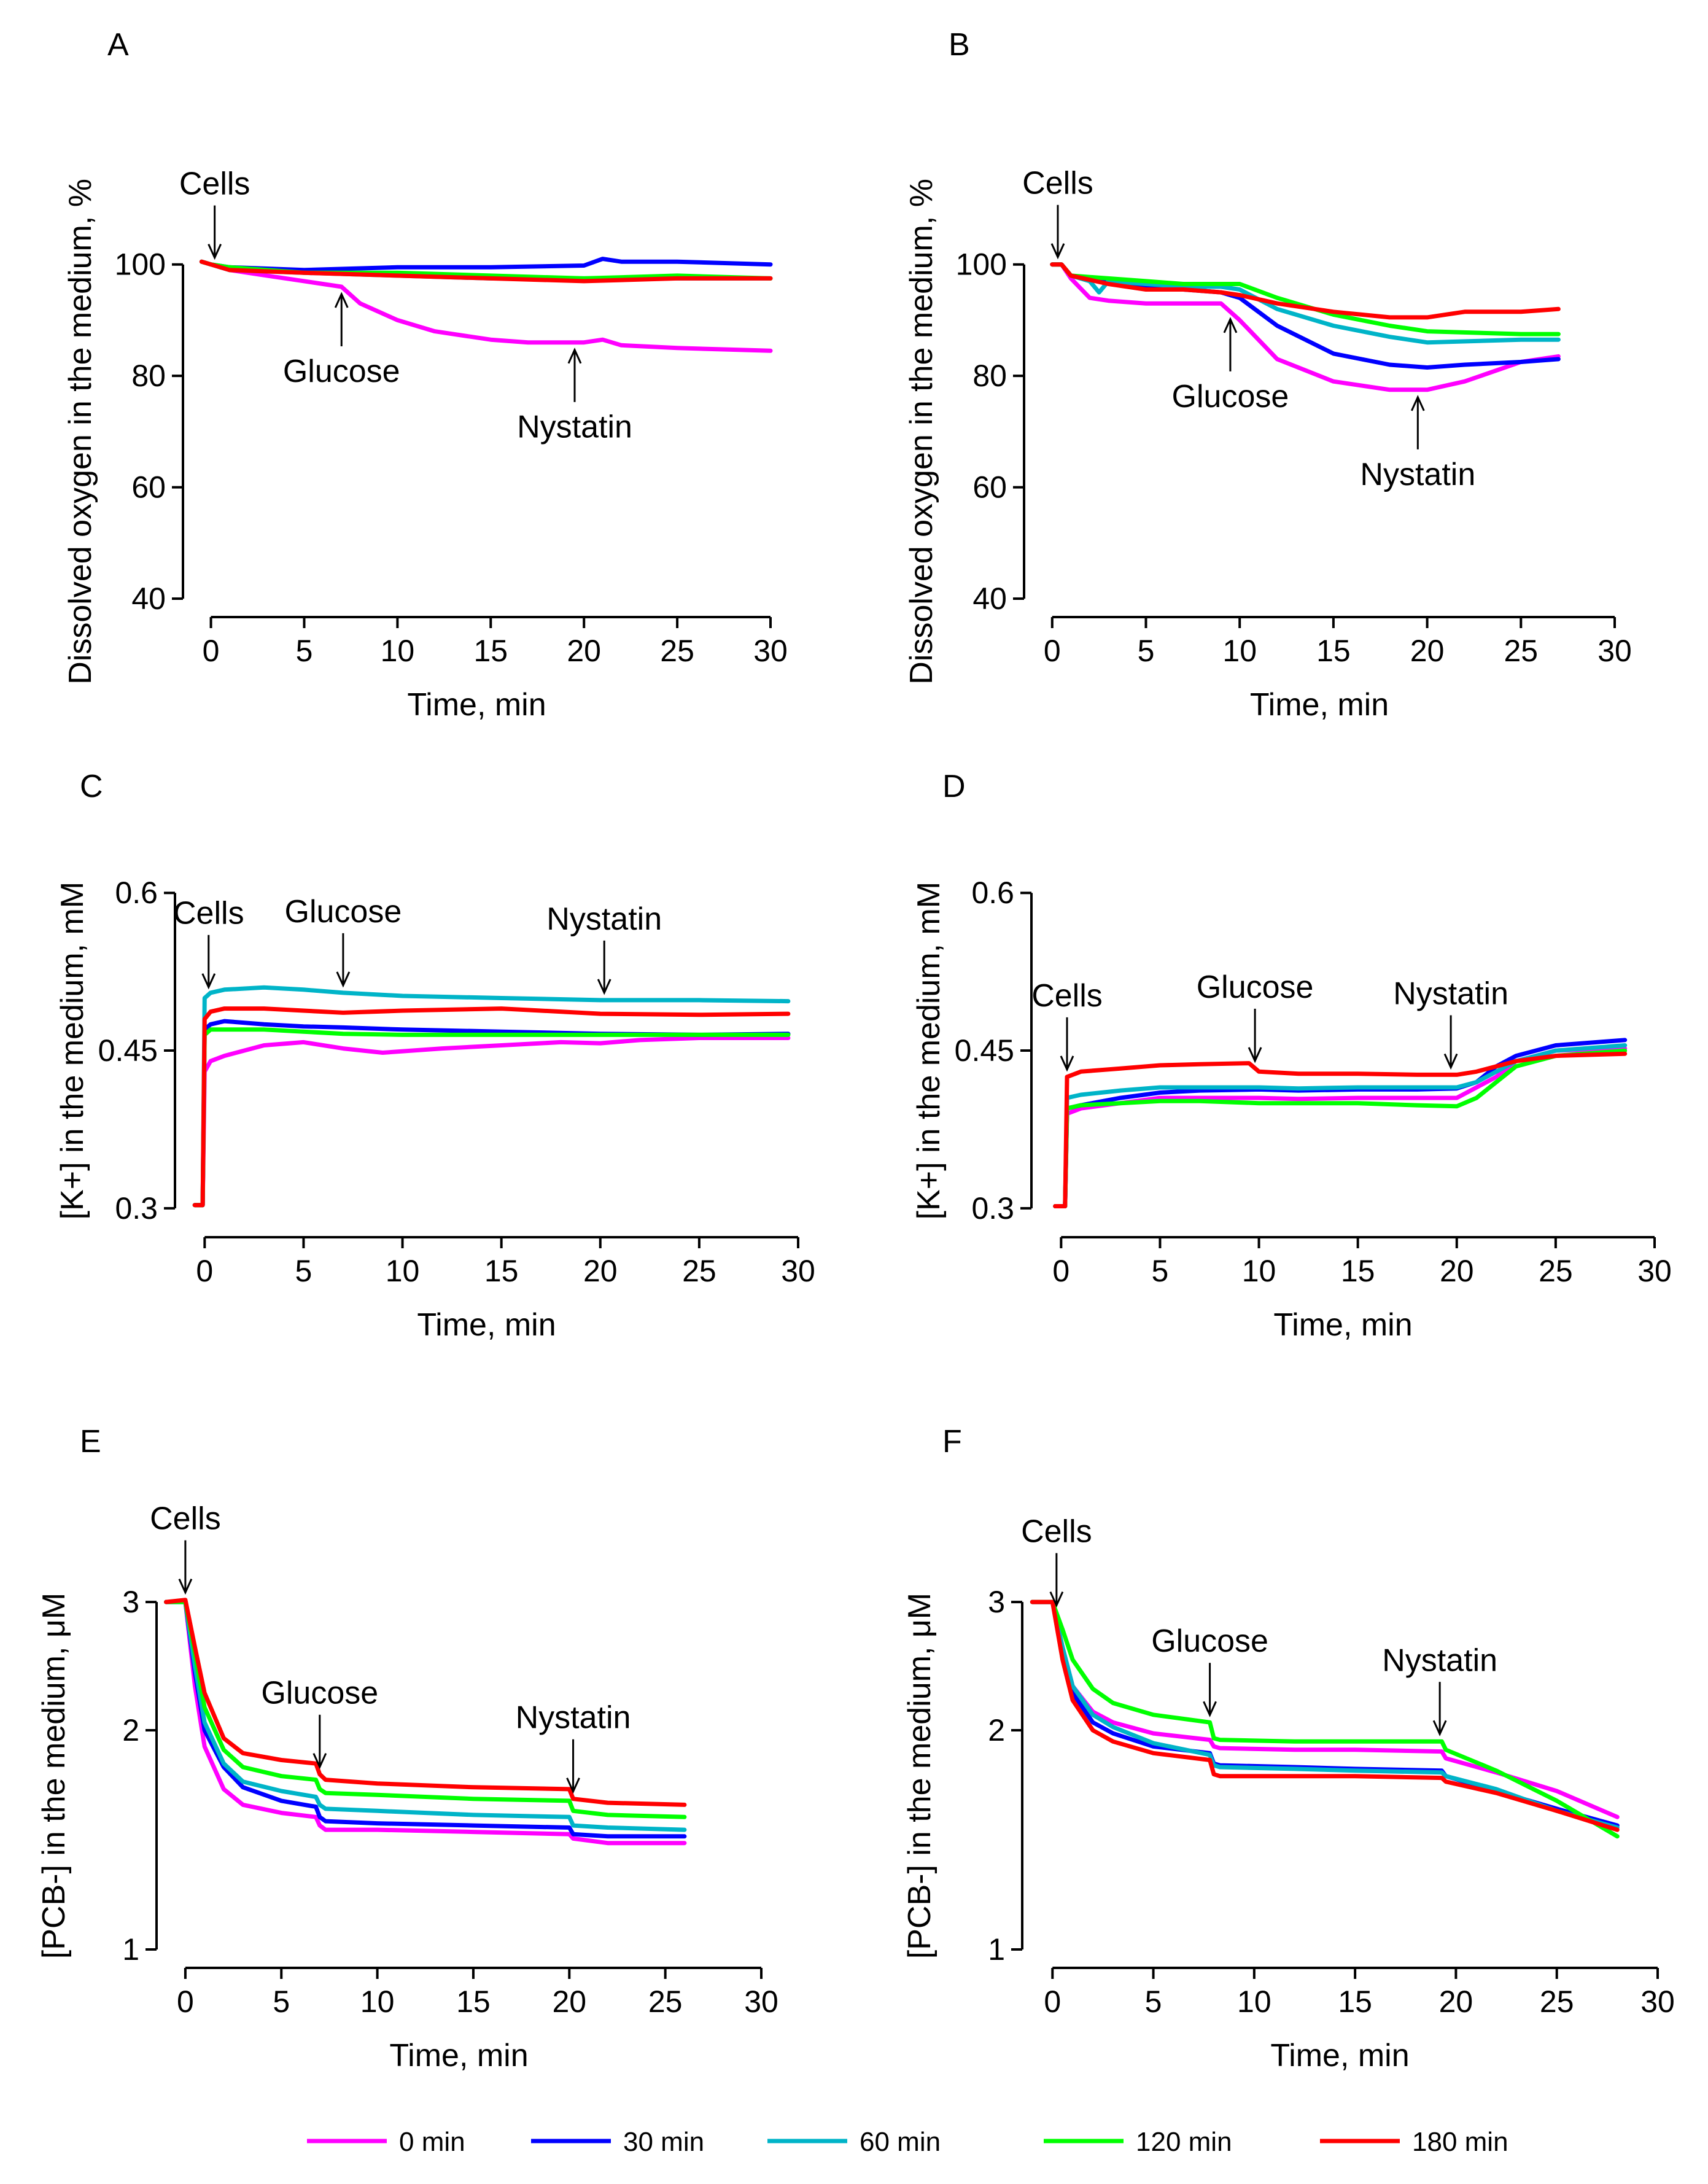 The image size is (1708, 2184). I want to click on y-tick-label: 40, so click(148, 598).